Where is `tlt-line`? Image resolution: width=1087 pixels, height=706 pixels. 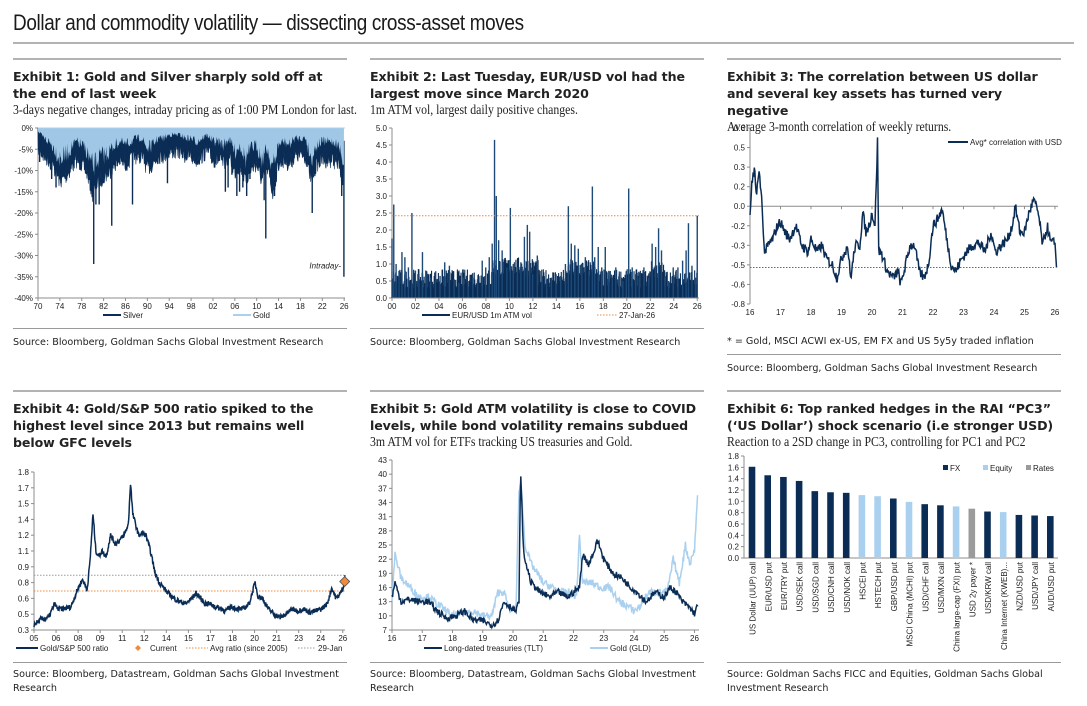 tlt-line is located at coordinates (545, 553).